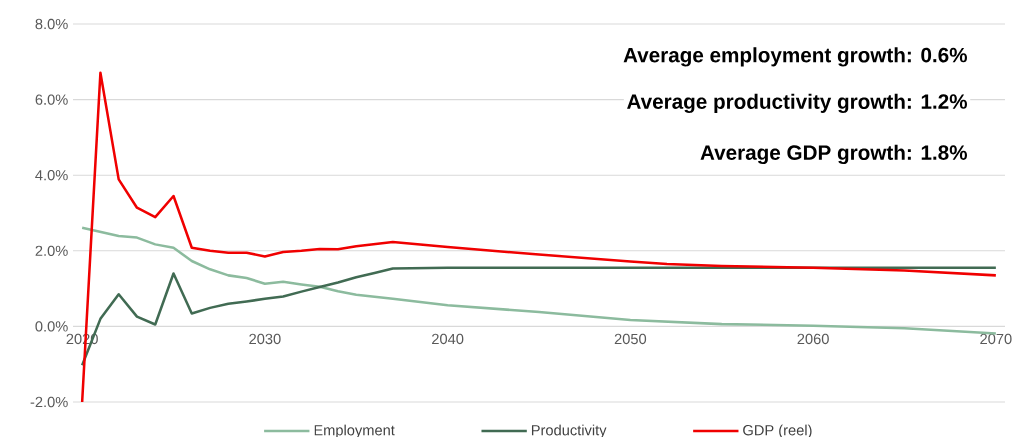 The height and width of the screenshot is (437, 1019). What do you see at coordinates (51, 99) in the screenshot?
I see `y-tick-label: 6.0%` at bounding box center [51, 99].